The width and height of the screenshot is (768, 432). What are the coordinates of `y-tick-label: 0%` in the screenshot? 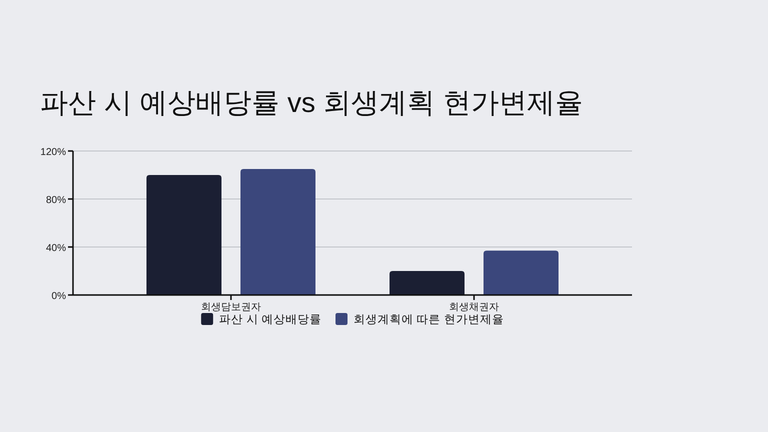 It's located at (59, 296).